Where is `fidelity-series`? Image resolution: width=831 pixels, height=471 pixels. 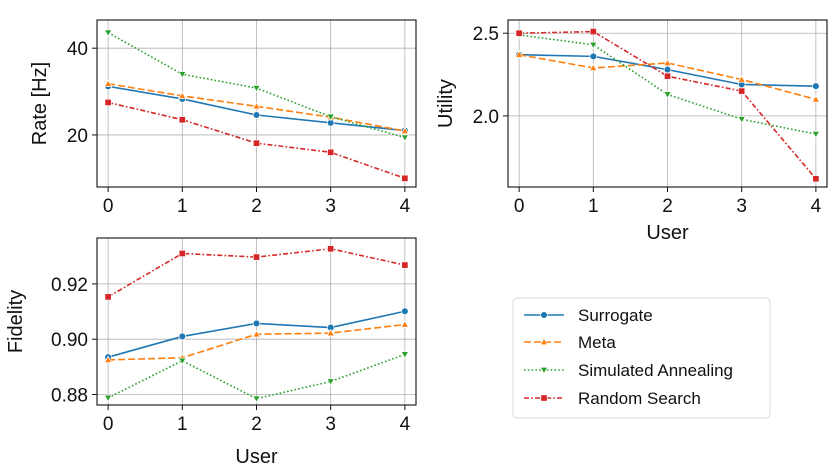
fidelity-series is located at coordinates (256, 324).